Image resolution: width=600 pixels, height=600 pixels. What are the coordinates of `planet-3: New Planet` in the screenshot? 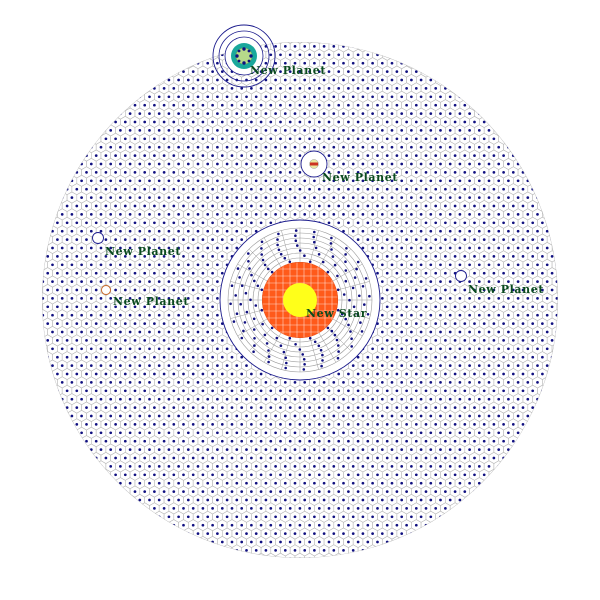 It's located at (137, 245).